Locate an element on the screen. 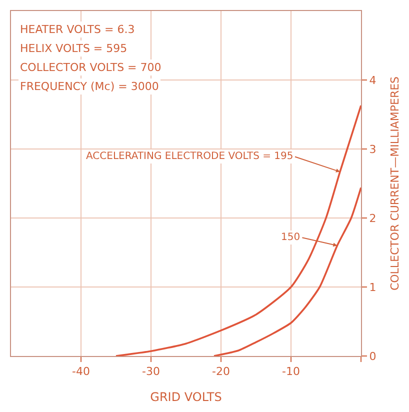 Image resolution: width=409 pixels, height=412 pixels. y-tick-label: 3 is located at coordinates (372, 149).